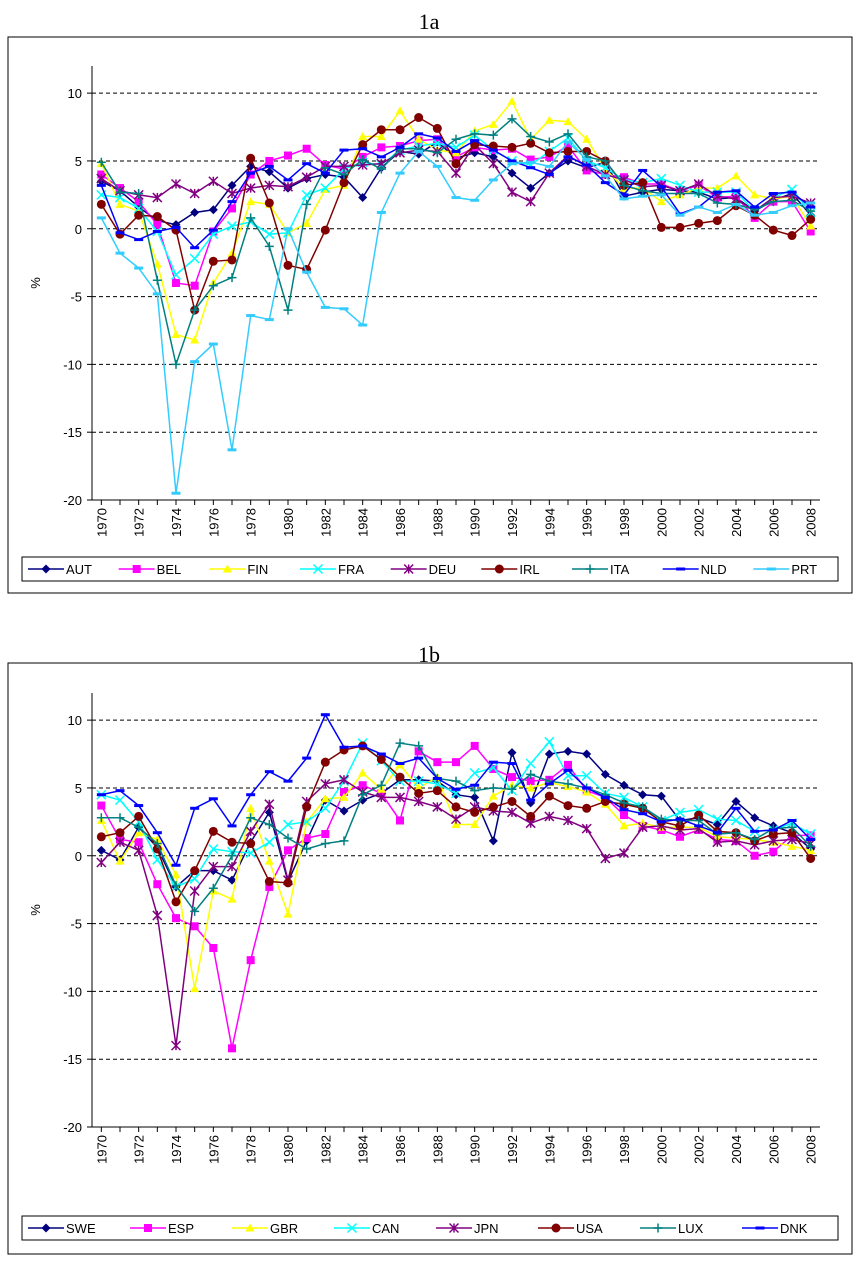 The width and height of the screenshot is (858, 1275). Describe the element at coordinates (385, 1228) in the screenshot. I see `legend-label: CAN` at that location.